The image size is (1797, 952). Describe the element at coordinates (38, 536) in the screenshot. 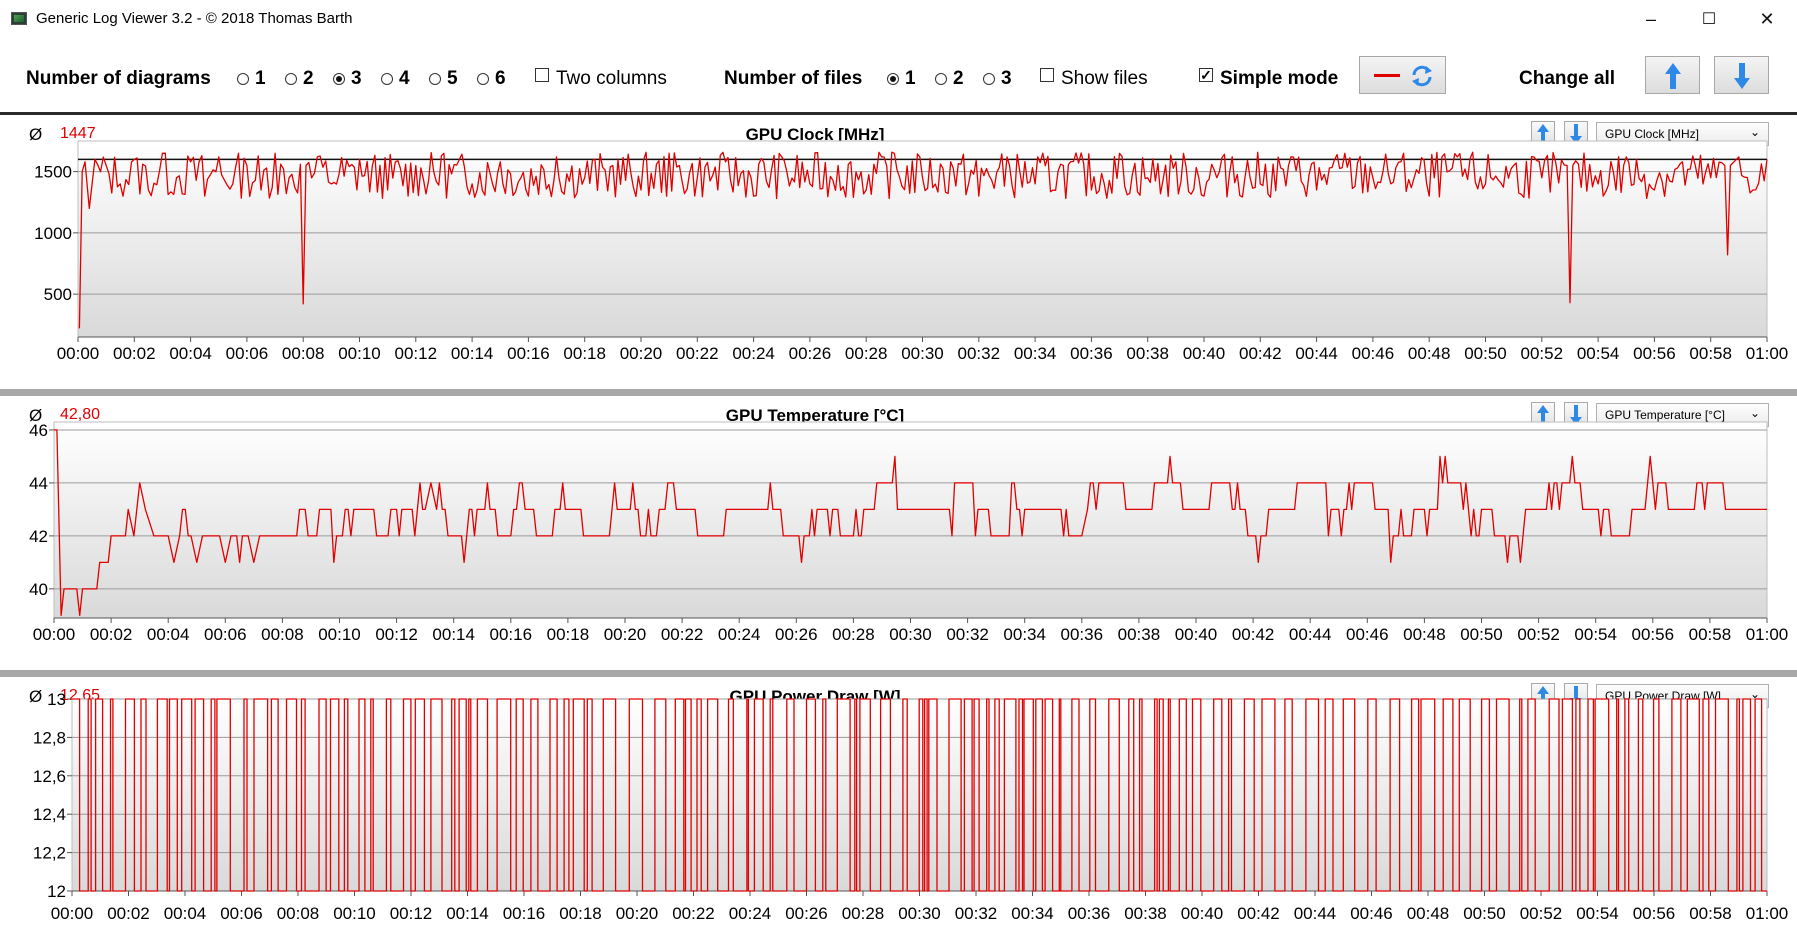

I see `y-tick-label: 42` at that location.